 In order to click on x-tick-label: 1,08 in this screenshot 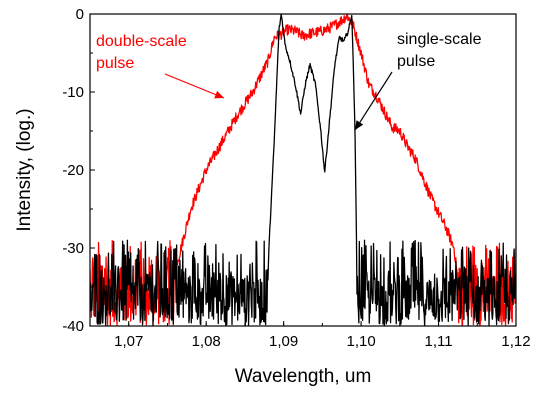, I will do `click(206, 341)`.